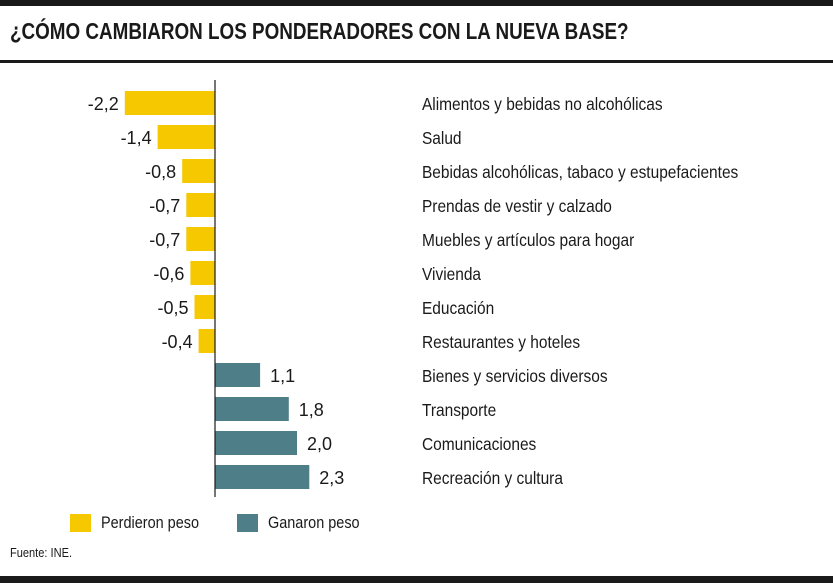 The height and width of the screenshot is (583, 833). I want to click on category-label-4: Prendas de vestir y calzado, so click(517, 206).